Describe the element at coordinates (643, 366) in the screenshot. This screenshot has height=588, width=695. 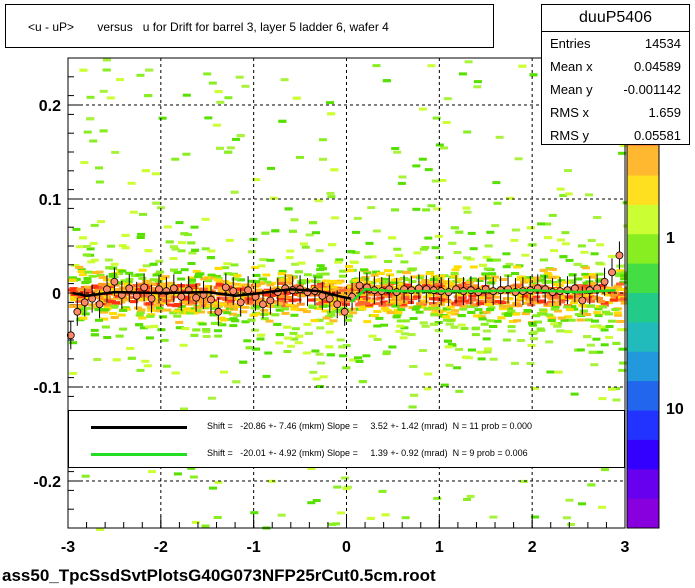
I see `colorbar-segment` at that location.